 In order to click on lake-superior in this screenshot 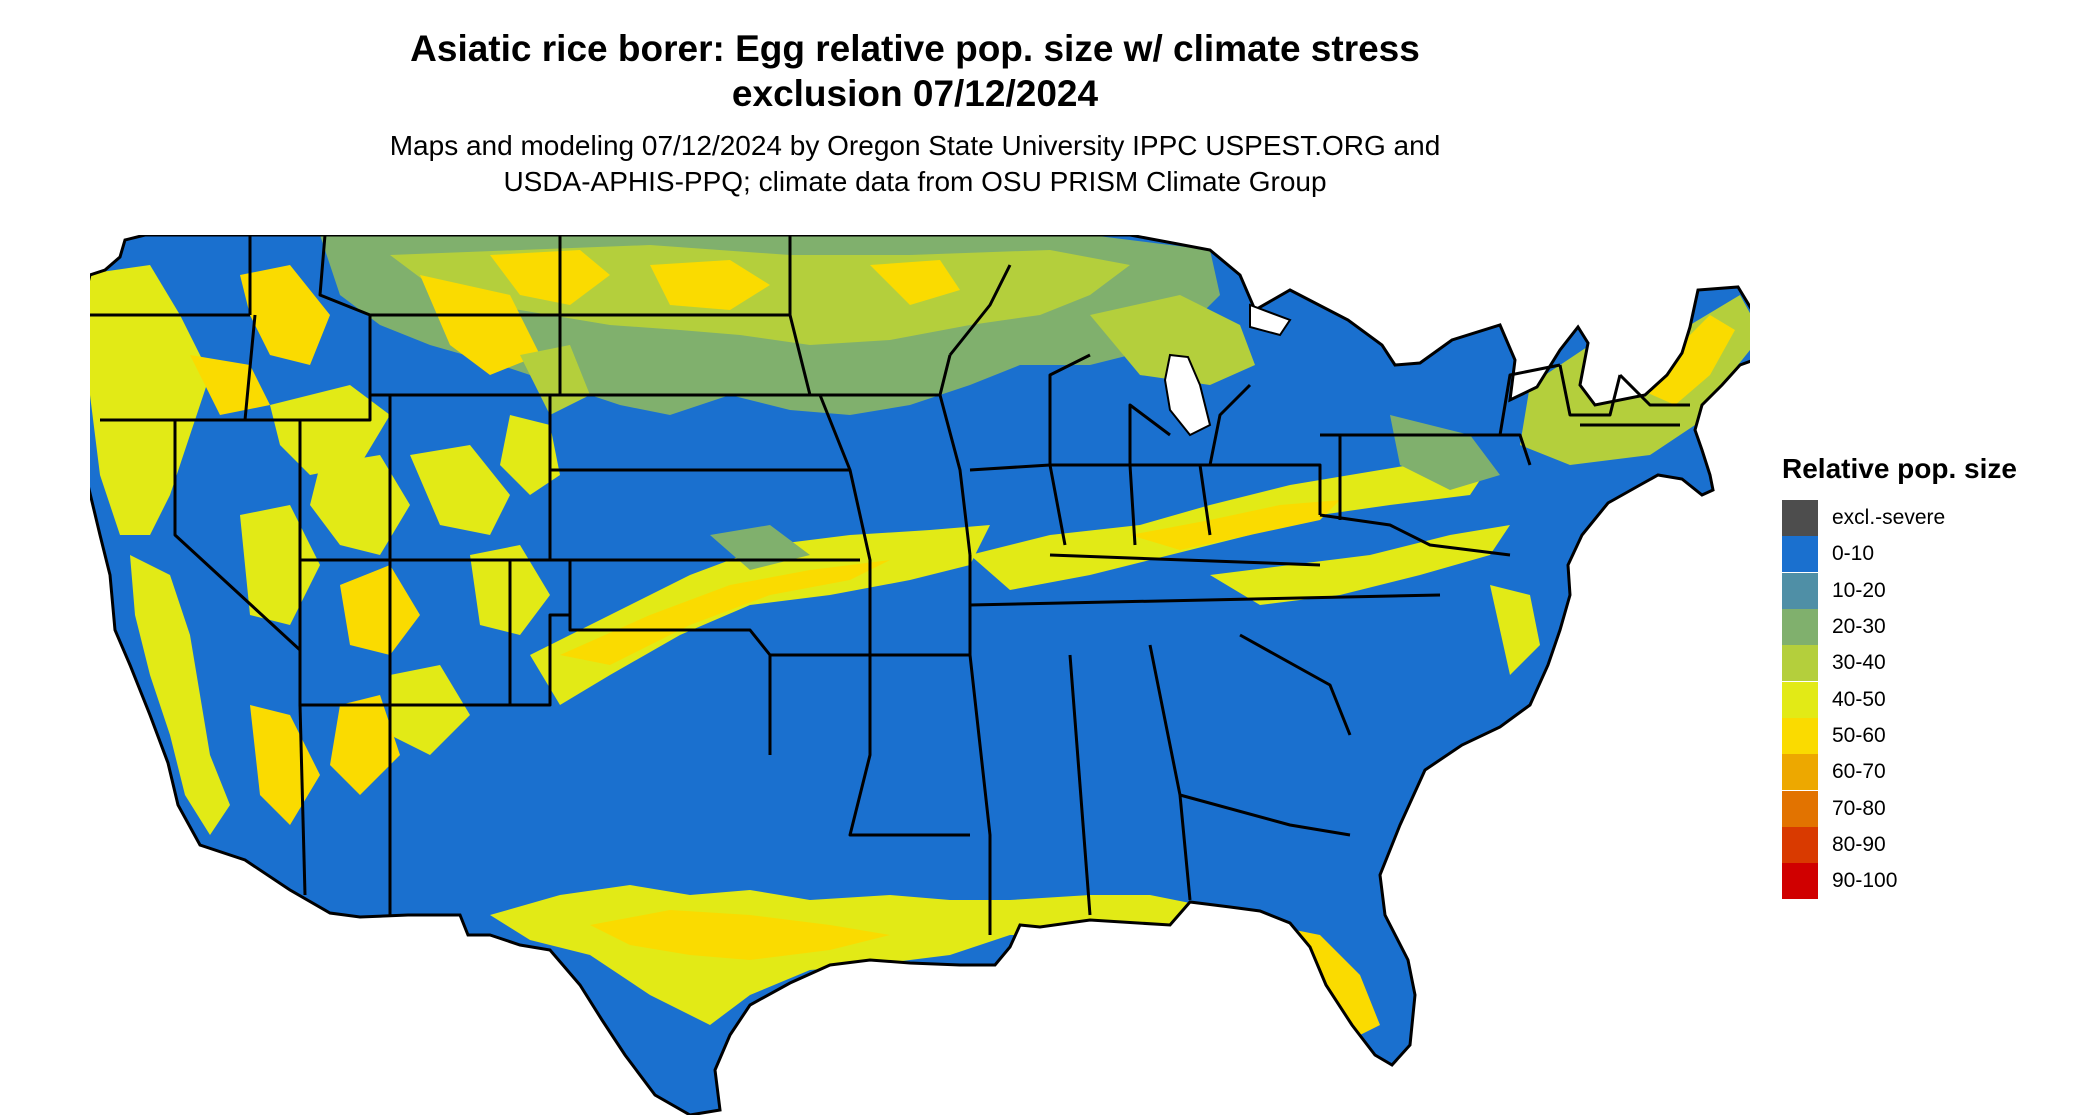, I will do `click(1270, 320)`.